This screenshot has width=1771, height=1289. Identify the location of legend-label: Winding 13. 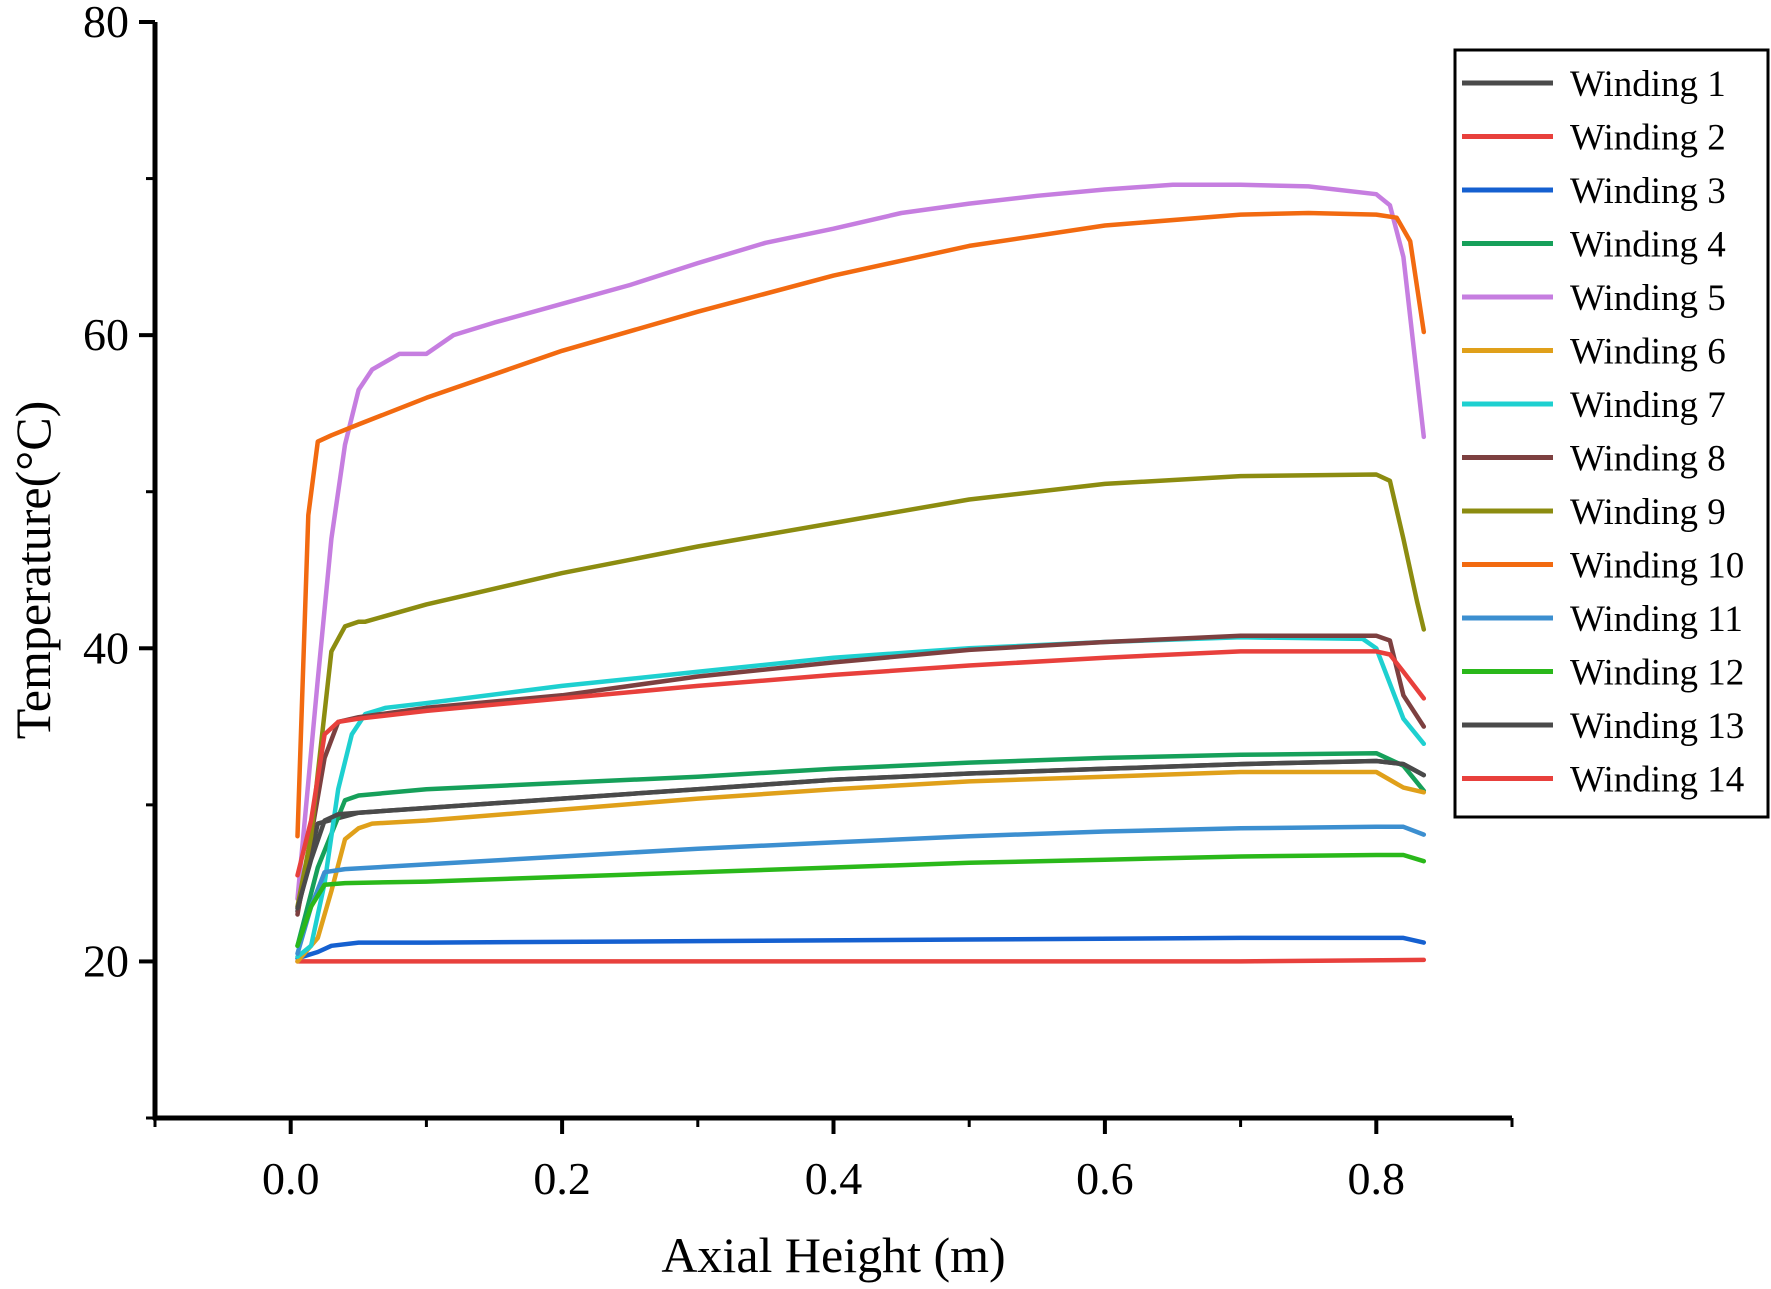
(1657, 726).